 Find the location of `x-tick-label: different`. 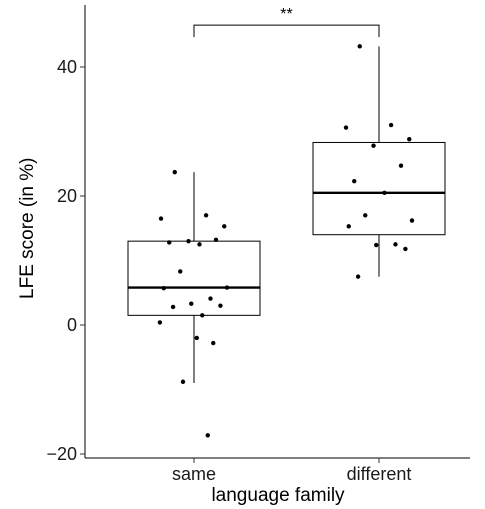

x-tick-label: different is located at coordinates (379, 474).